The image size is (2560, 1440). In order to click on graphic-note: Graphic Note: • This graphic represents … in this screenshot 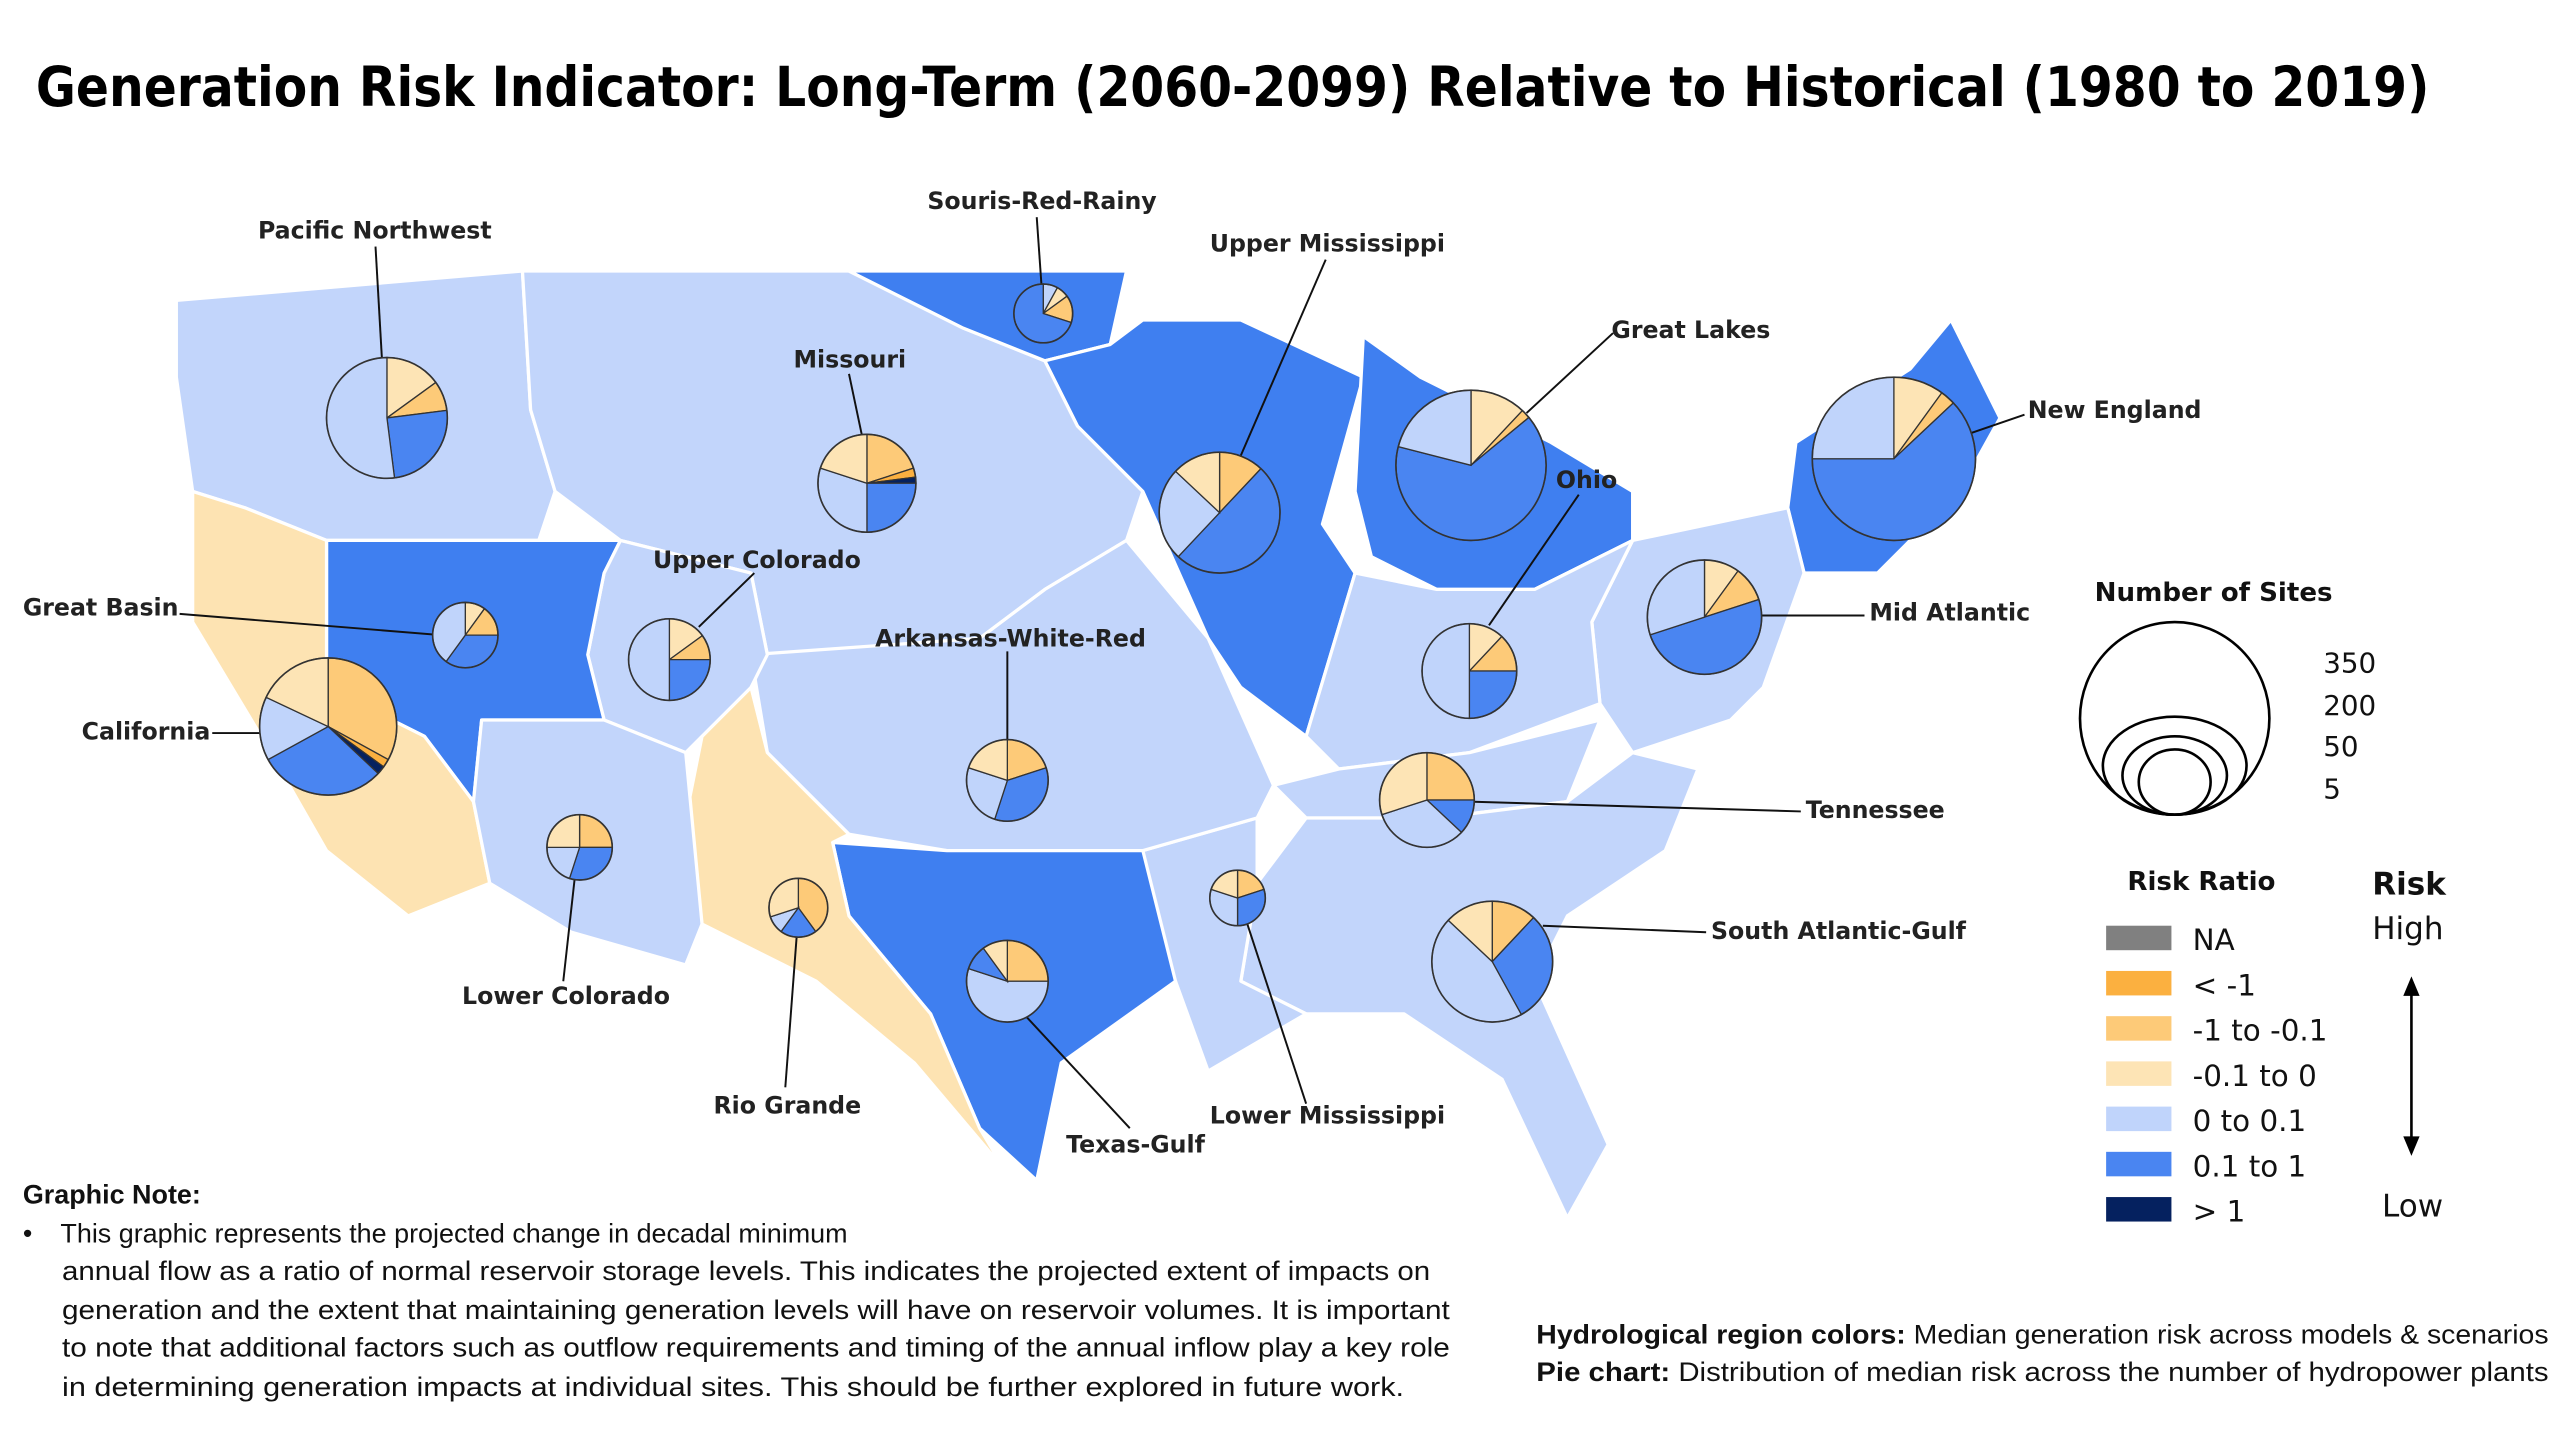, I will do `click(737, 1290)`.